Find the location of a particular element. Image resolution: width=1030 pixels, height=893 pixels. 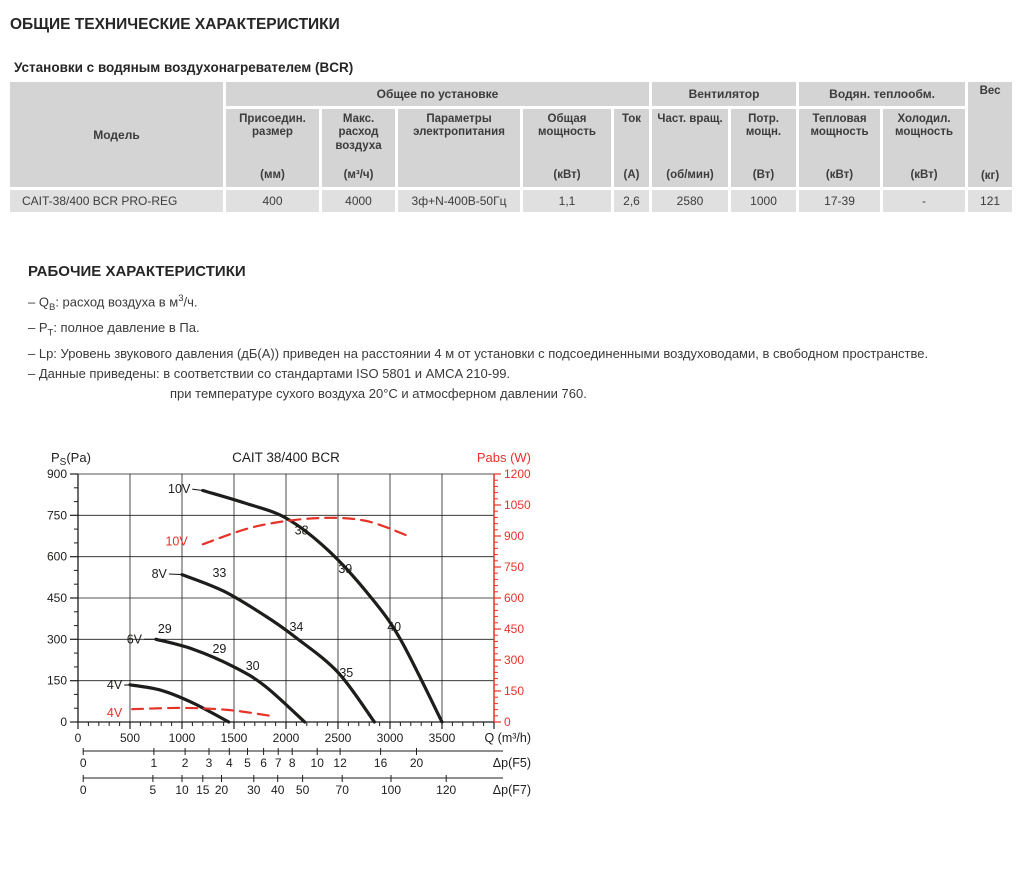

model-column-header: Модель is located at coordinates (116, 134).